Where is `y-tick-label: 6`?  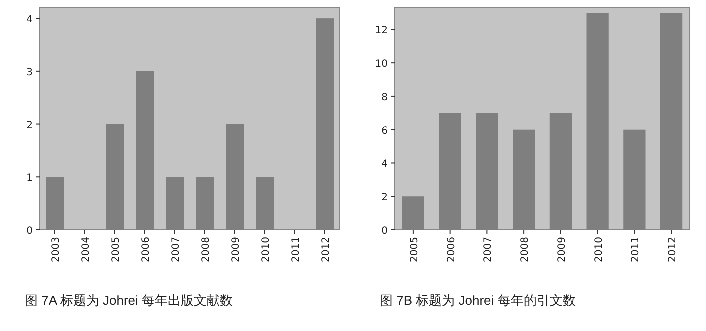
y-tick-label: 6 is located at coordinates (385, 131).